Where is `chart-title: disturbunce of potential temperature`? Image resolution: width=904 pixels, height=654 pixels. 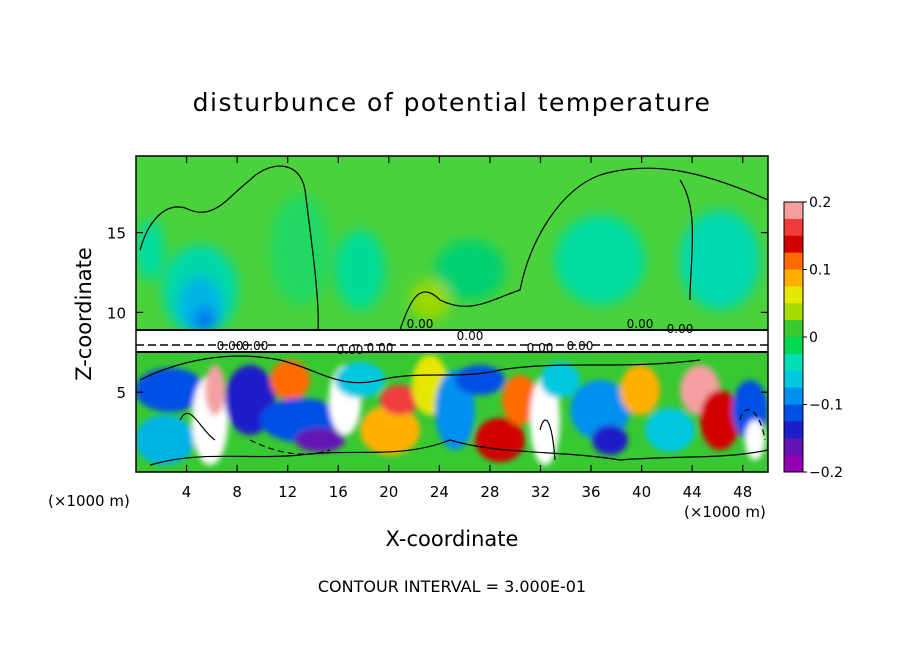 chart-title: disturbunce of potential temperature is located at coordinates (452, 102).